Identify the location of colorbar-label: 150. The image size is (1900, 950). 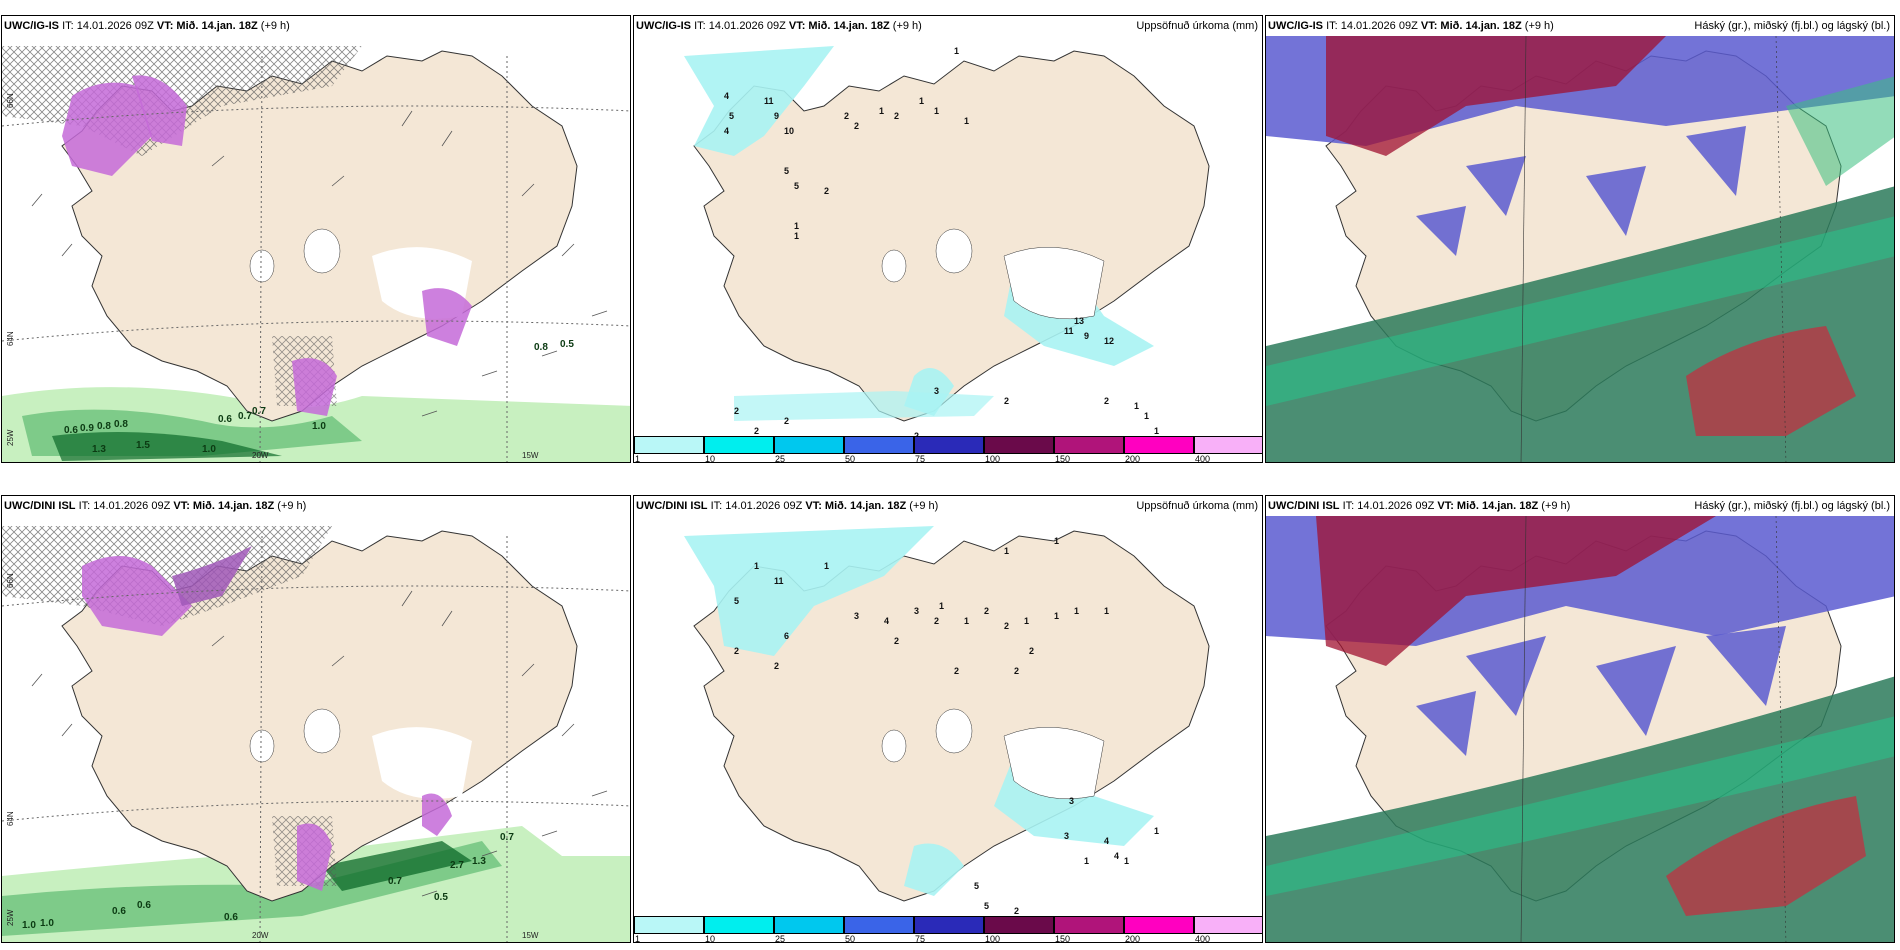
(1063, 458).